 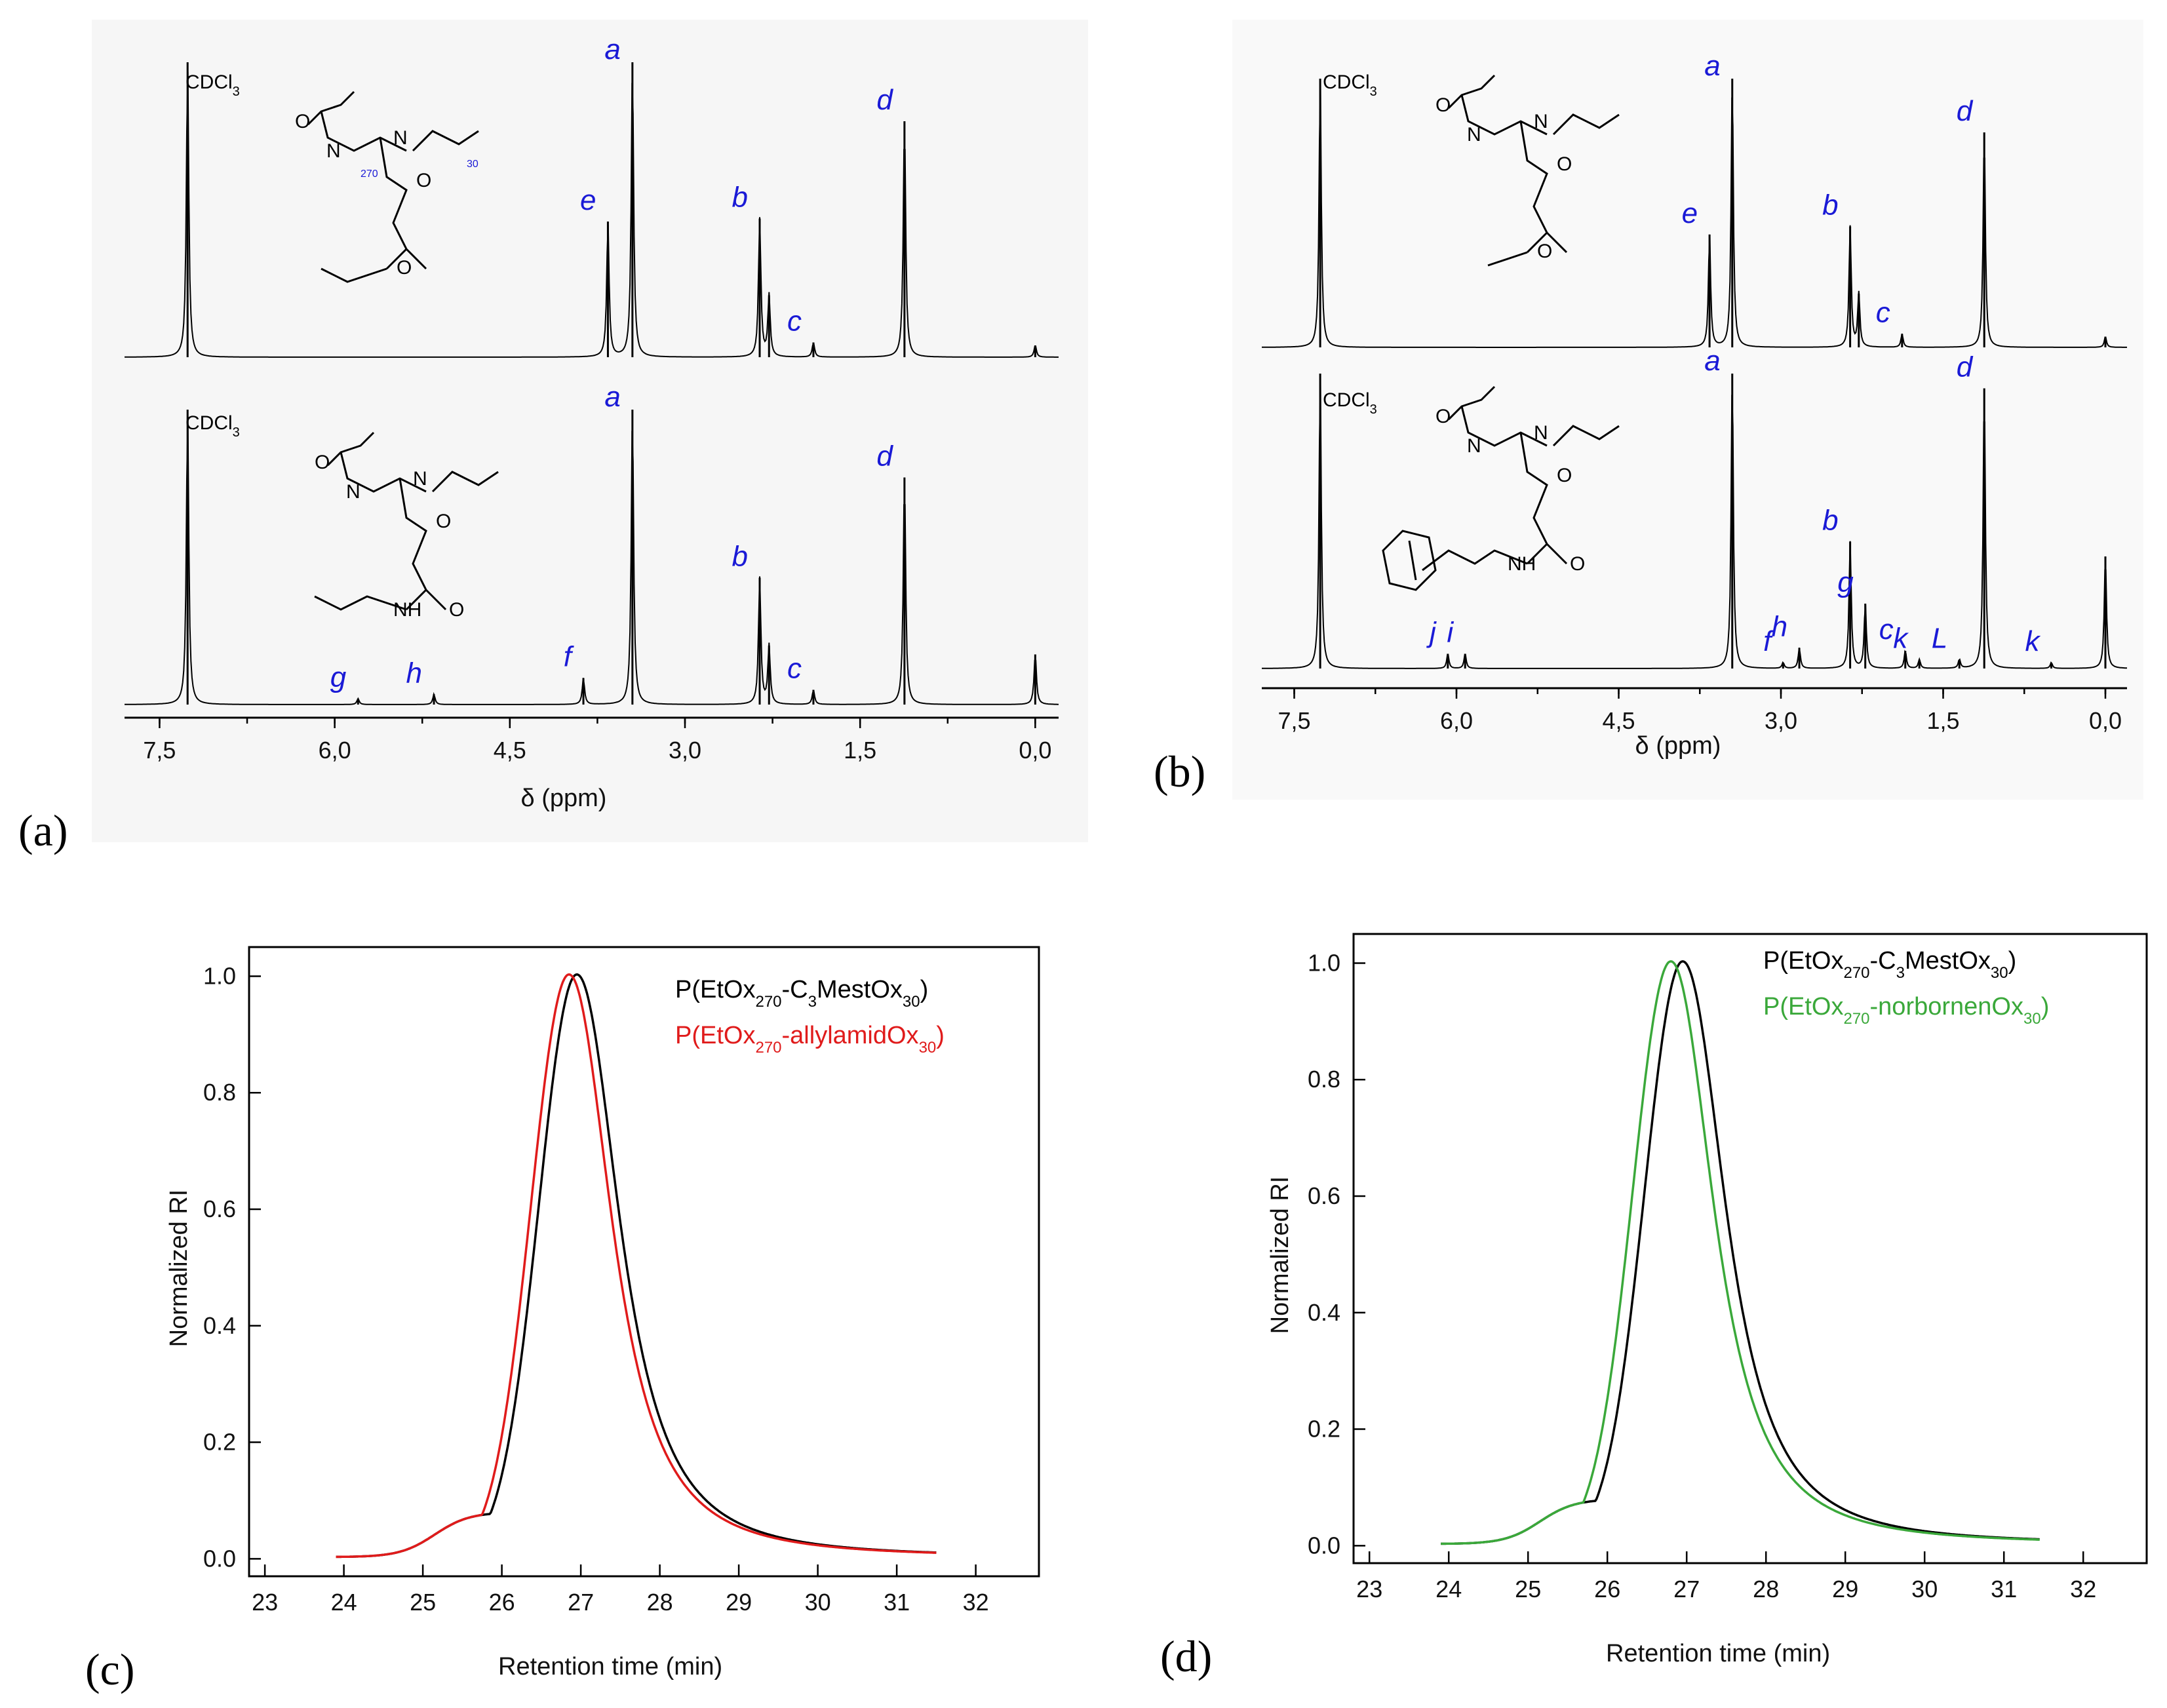 I want to click on gpc-d-y-tick-label: 0.2, so click(x=1324, y=1429).